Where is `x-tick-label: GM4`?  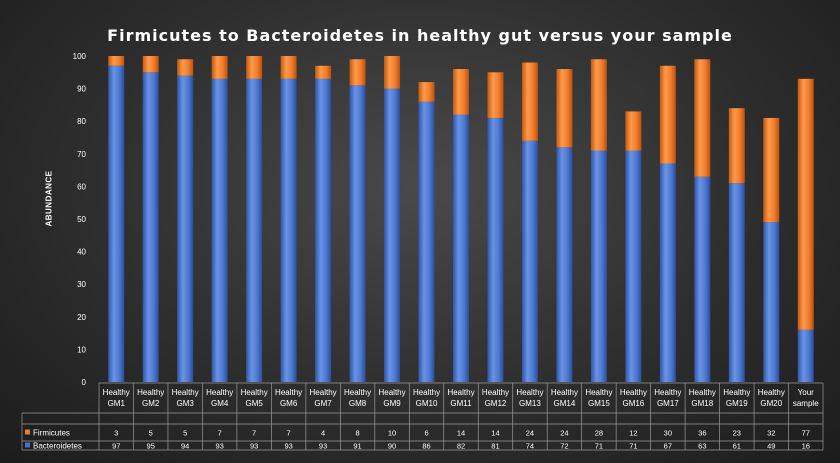
x-tick-label: GM4 is located at coordinates (220, 403).